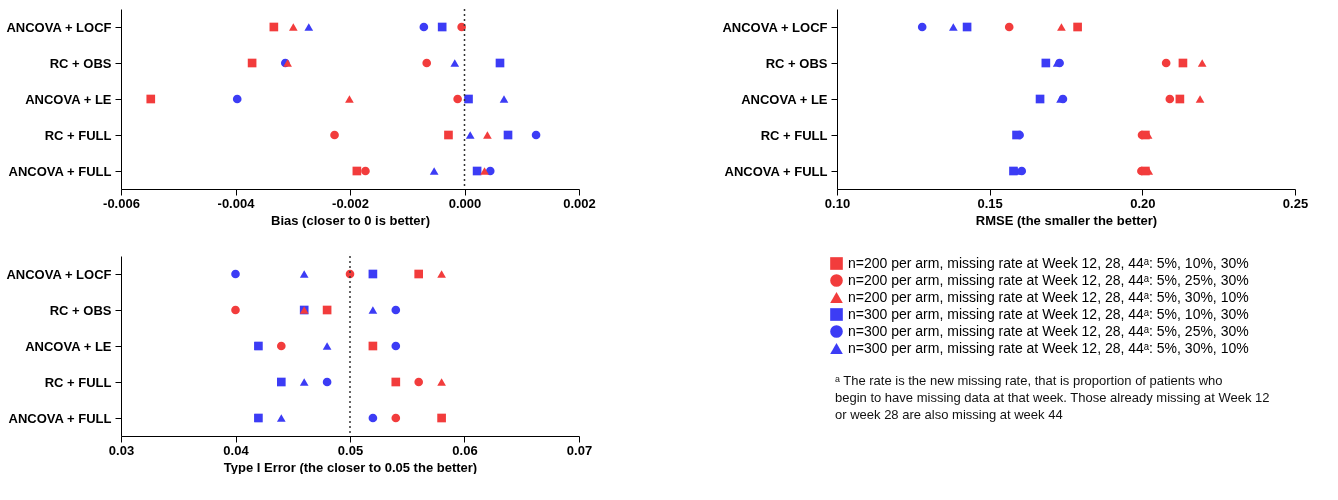 The height and width of the screenshot is (500, 1338). What do you see at coordinates (465, 203) in the screenshot?
I see `x-tick-label: 0.000` at bounding box center [465, 203].